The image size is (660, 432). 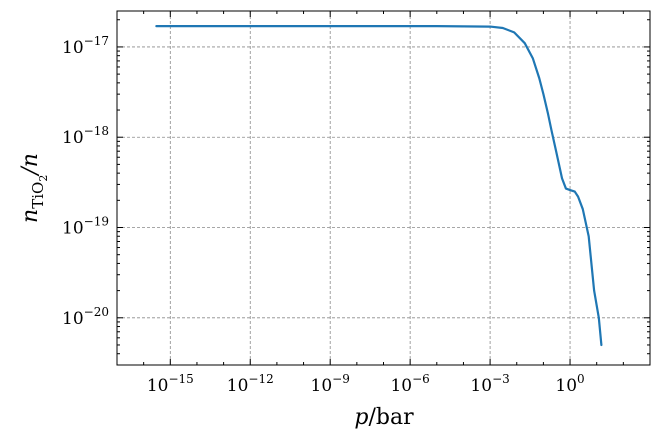 What do you see at coordinates (569, 384) in the screenshot?
I see `x-tick-label: 10⁰` at bounding box center [569, 384].